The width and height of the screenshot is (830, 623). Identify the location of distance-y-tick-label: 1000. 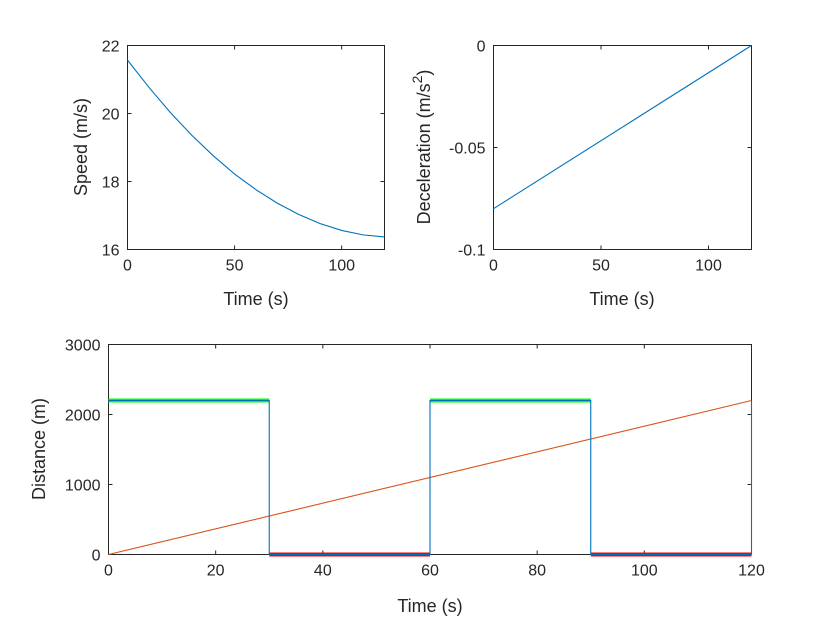
(83, 486).